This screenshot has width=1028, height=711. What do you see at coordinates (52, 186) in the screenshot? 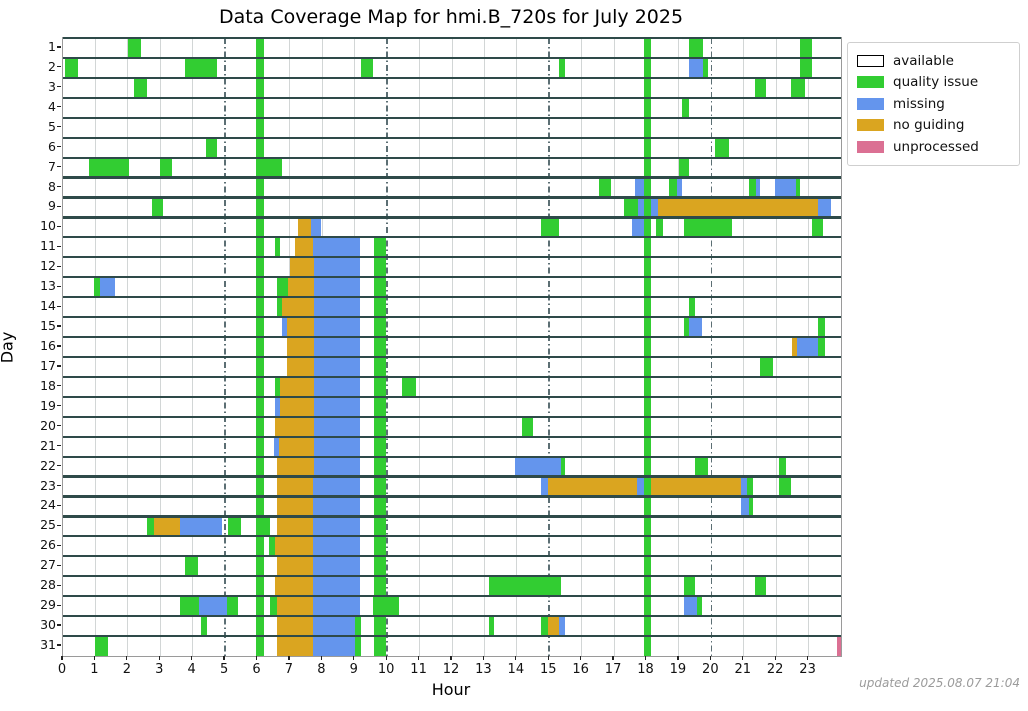
I see `y-tick-label: 8` at bounding box center [52, 186].